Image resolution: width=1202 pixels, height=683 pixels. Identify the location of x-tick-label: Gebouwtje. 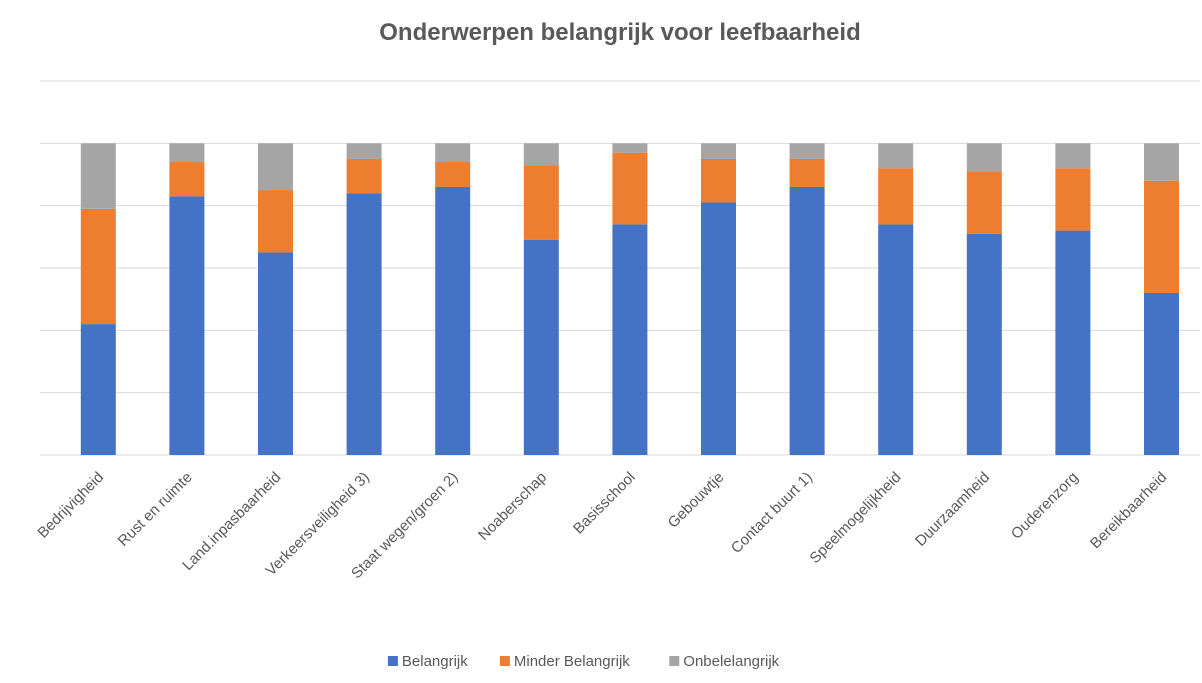
(696, 500).